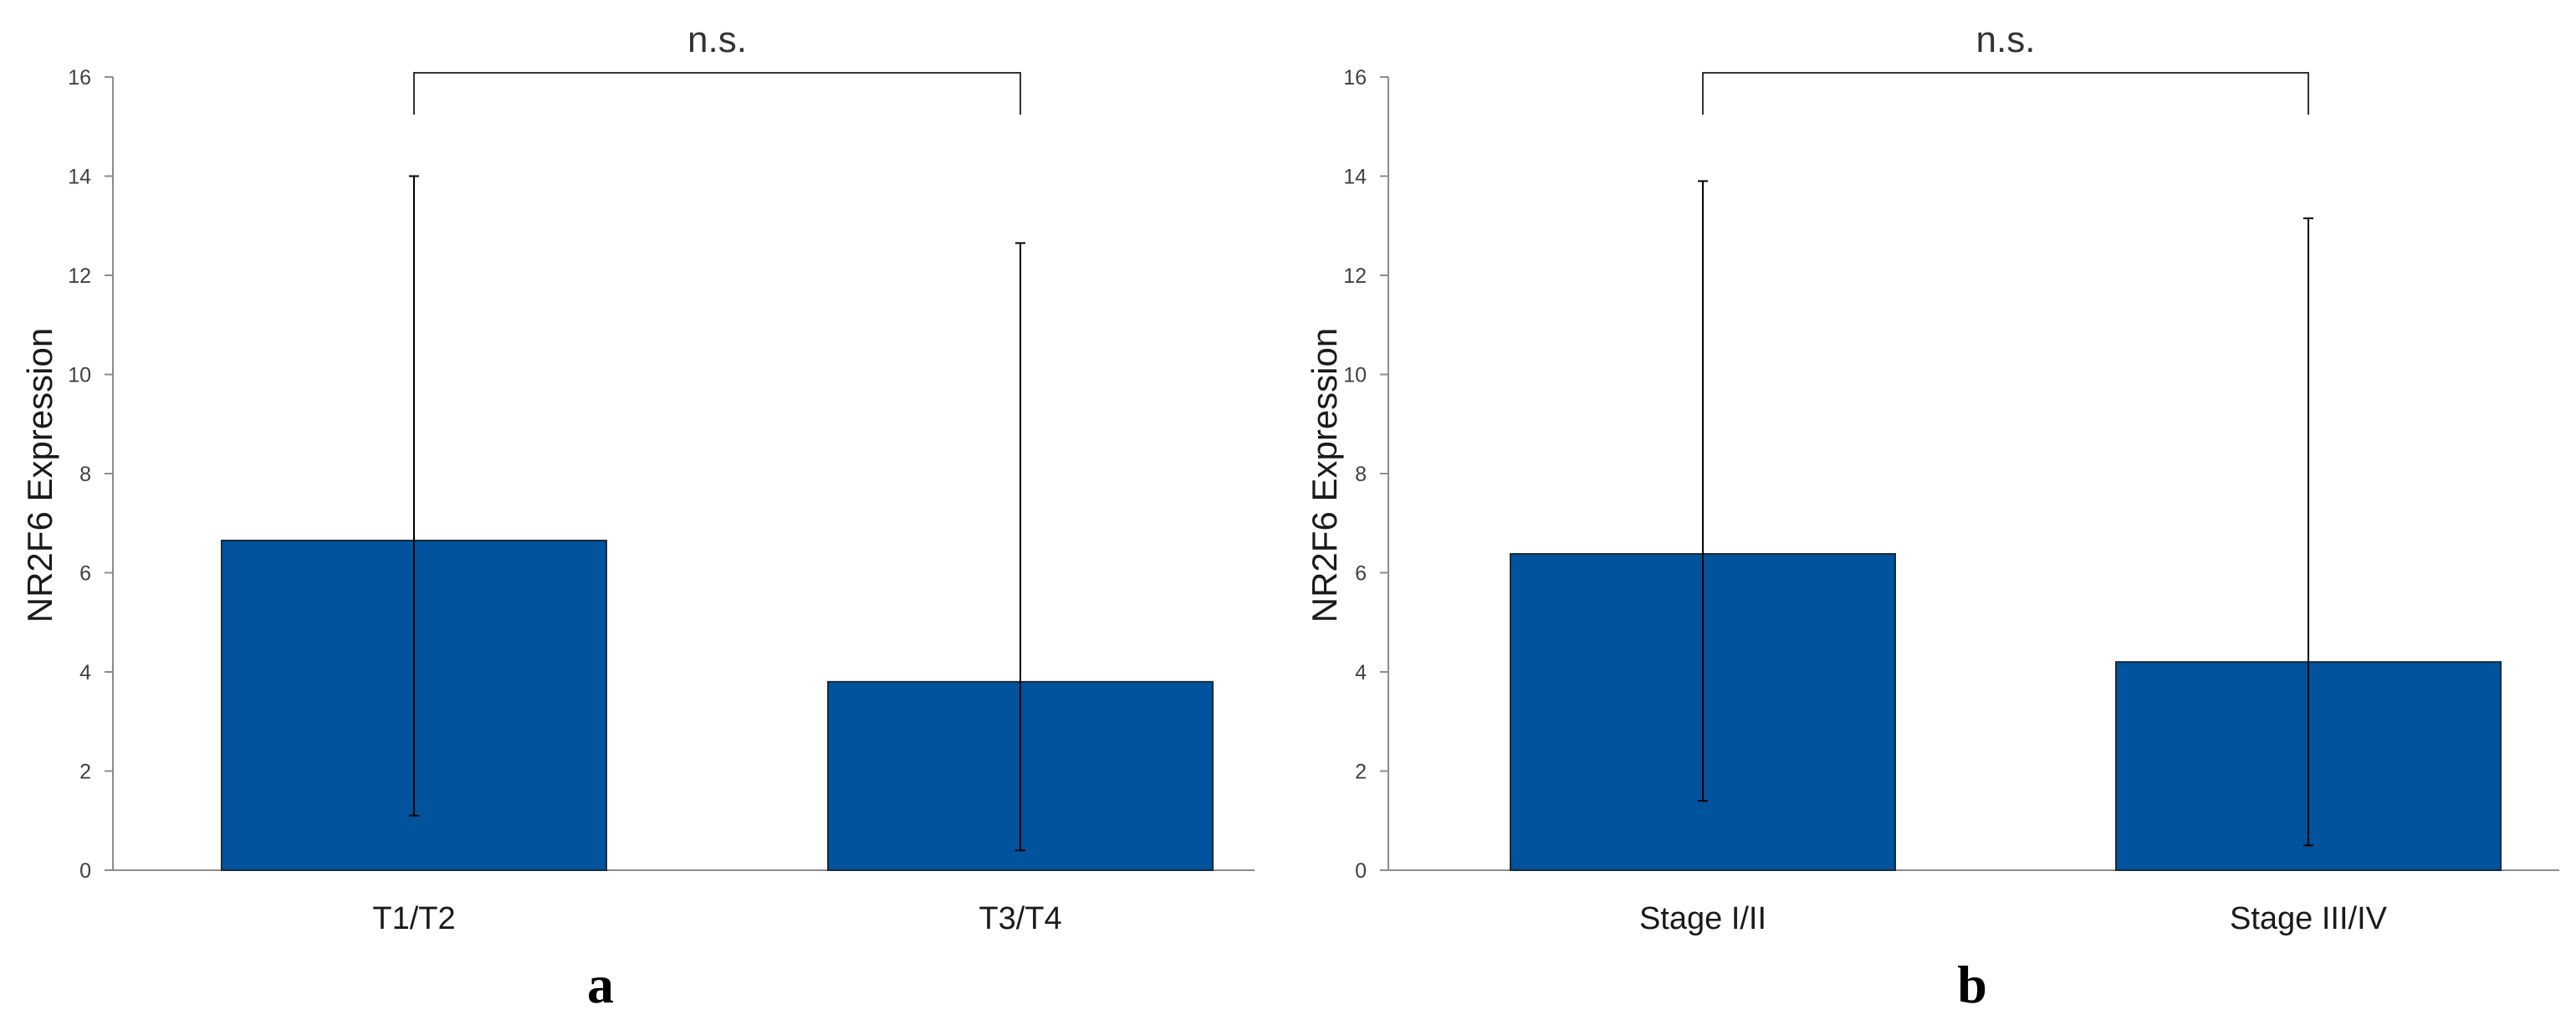 The image size is (2576, 1020). What do you see at coordinates (1702, 918) in the screenshot?
I see `category-label: Stage I/II` at bounding box center [1702, 918].